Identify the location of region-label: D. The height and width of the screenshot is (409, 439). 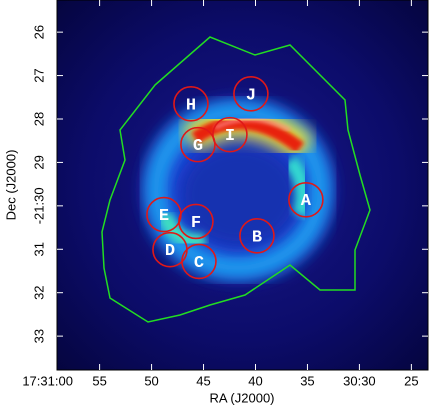
(170, 251).